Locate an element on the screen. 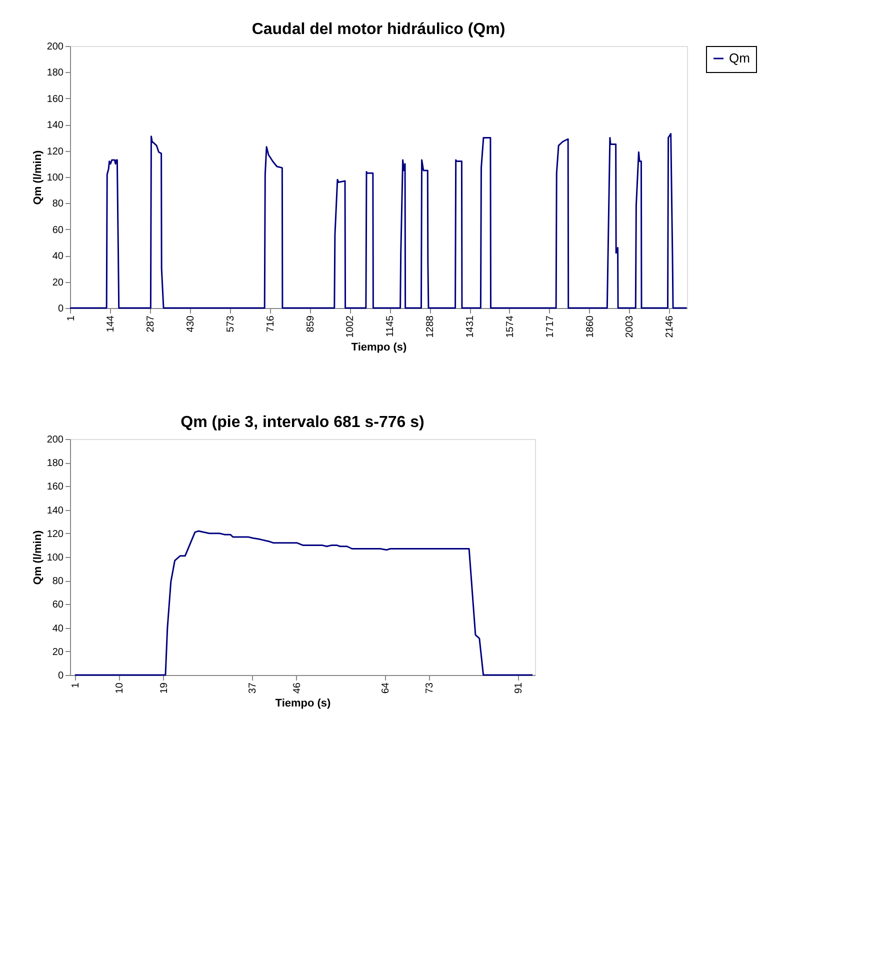  legend-label: Qm is located at coordinates (739, 58).